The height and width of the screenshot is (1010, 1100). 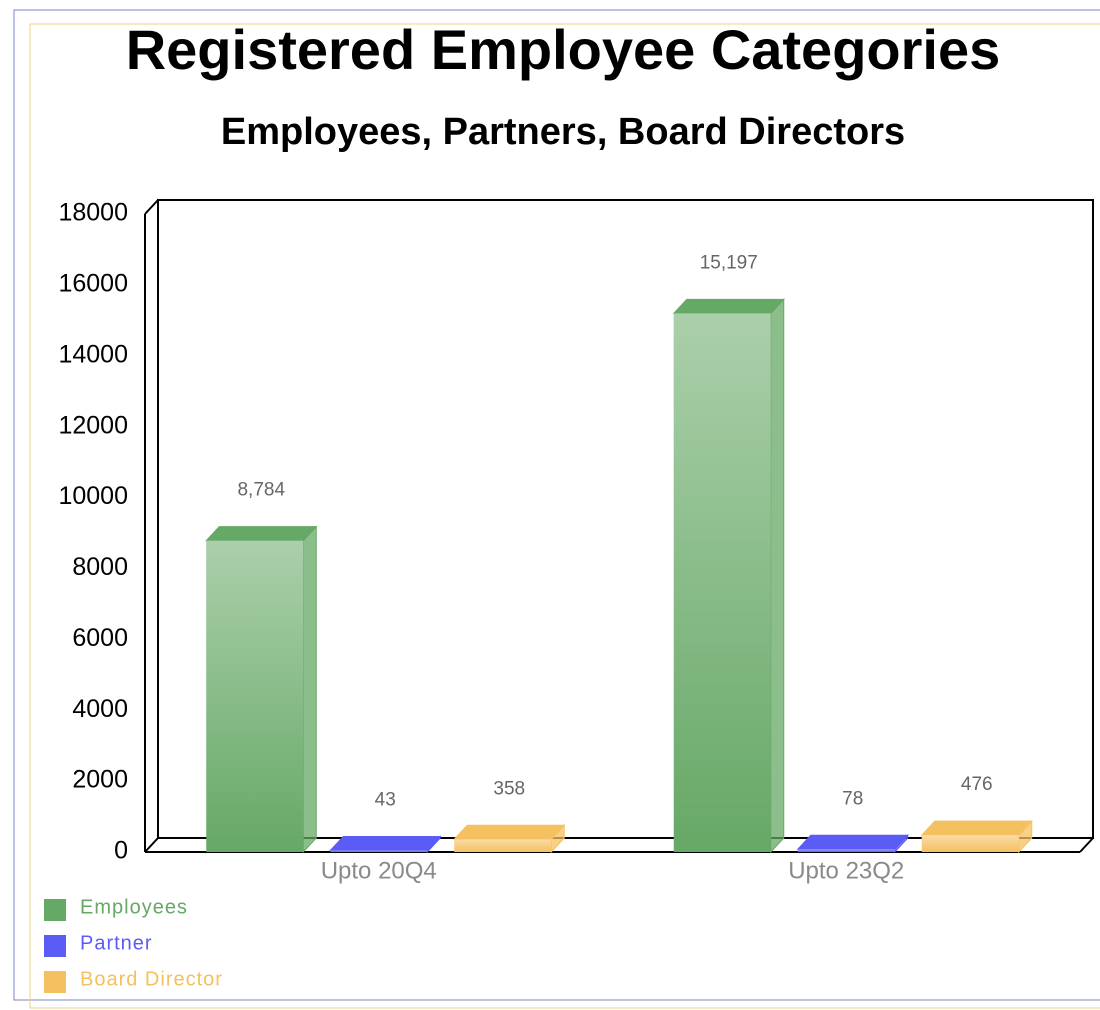 What do you see at coordinates (846, 870) in the screenshot?
I see `x-tick-label: Upto 23Q2` at bounding box center [846, 870].